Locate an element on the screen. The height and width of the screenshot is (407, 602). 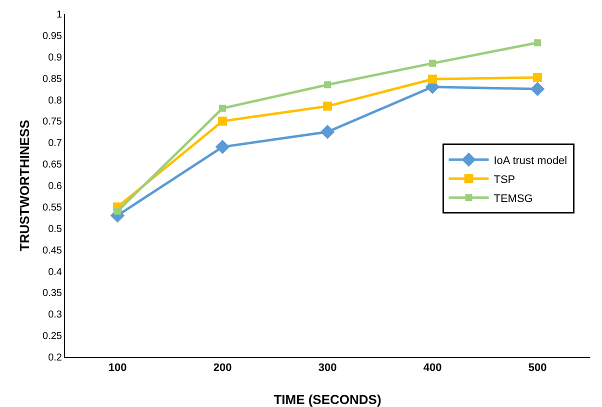
y-tick-label: 0.35 is located at coordinates (52, 294).